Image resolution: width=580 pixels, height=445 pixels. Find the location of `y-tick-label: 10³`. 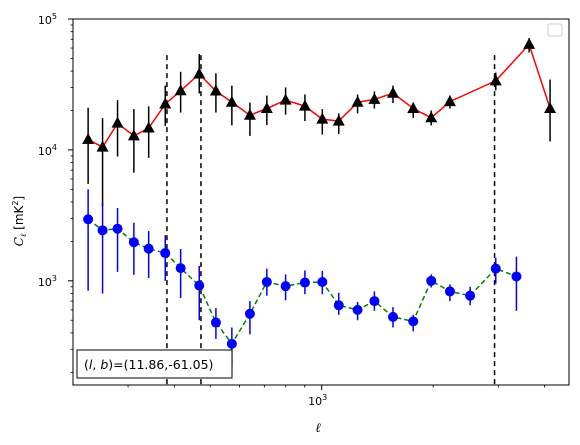

y-tick-label: 10³ is located at coordinates (47, 281).